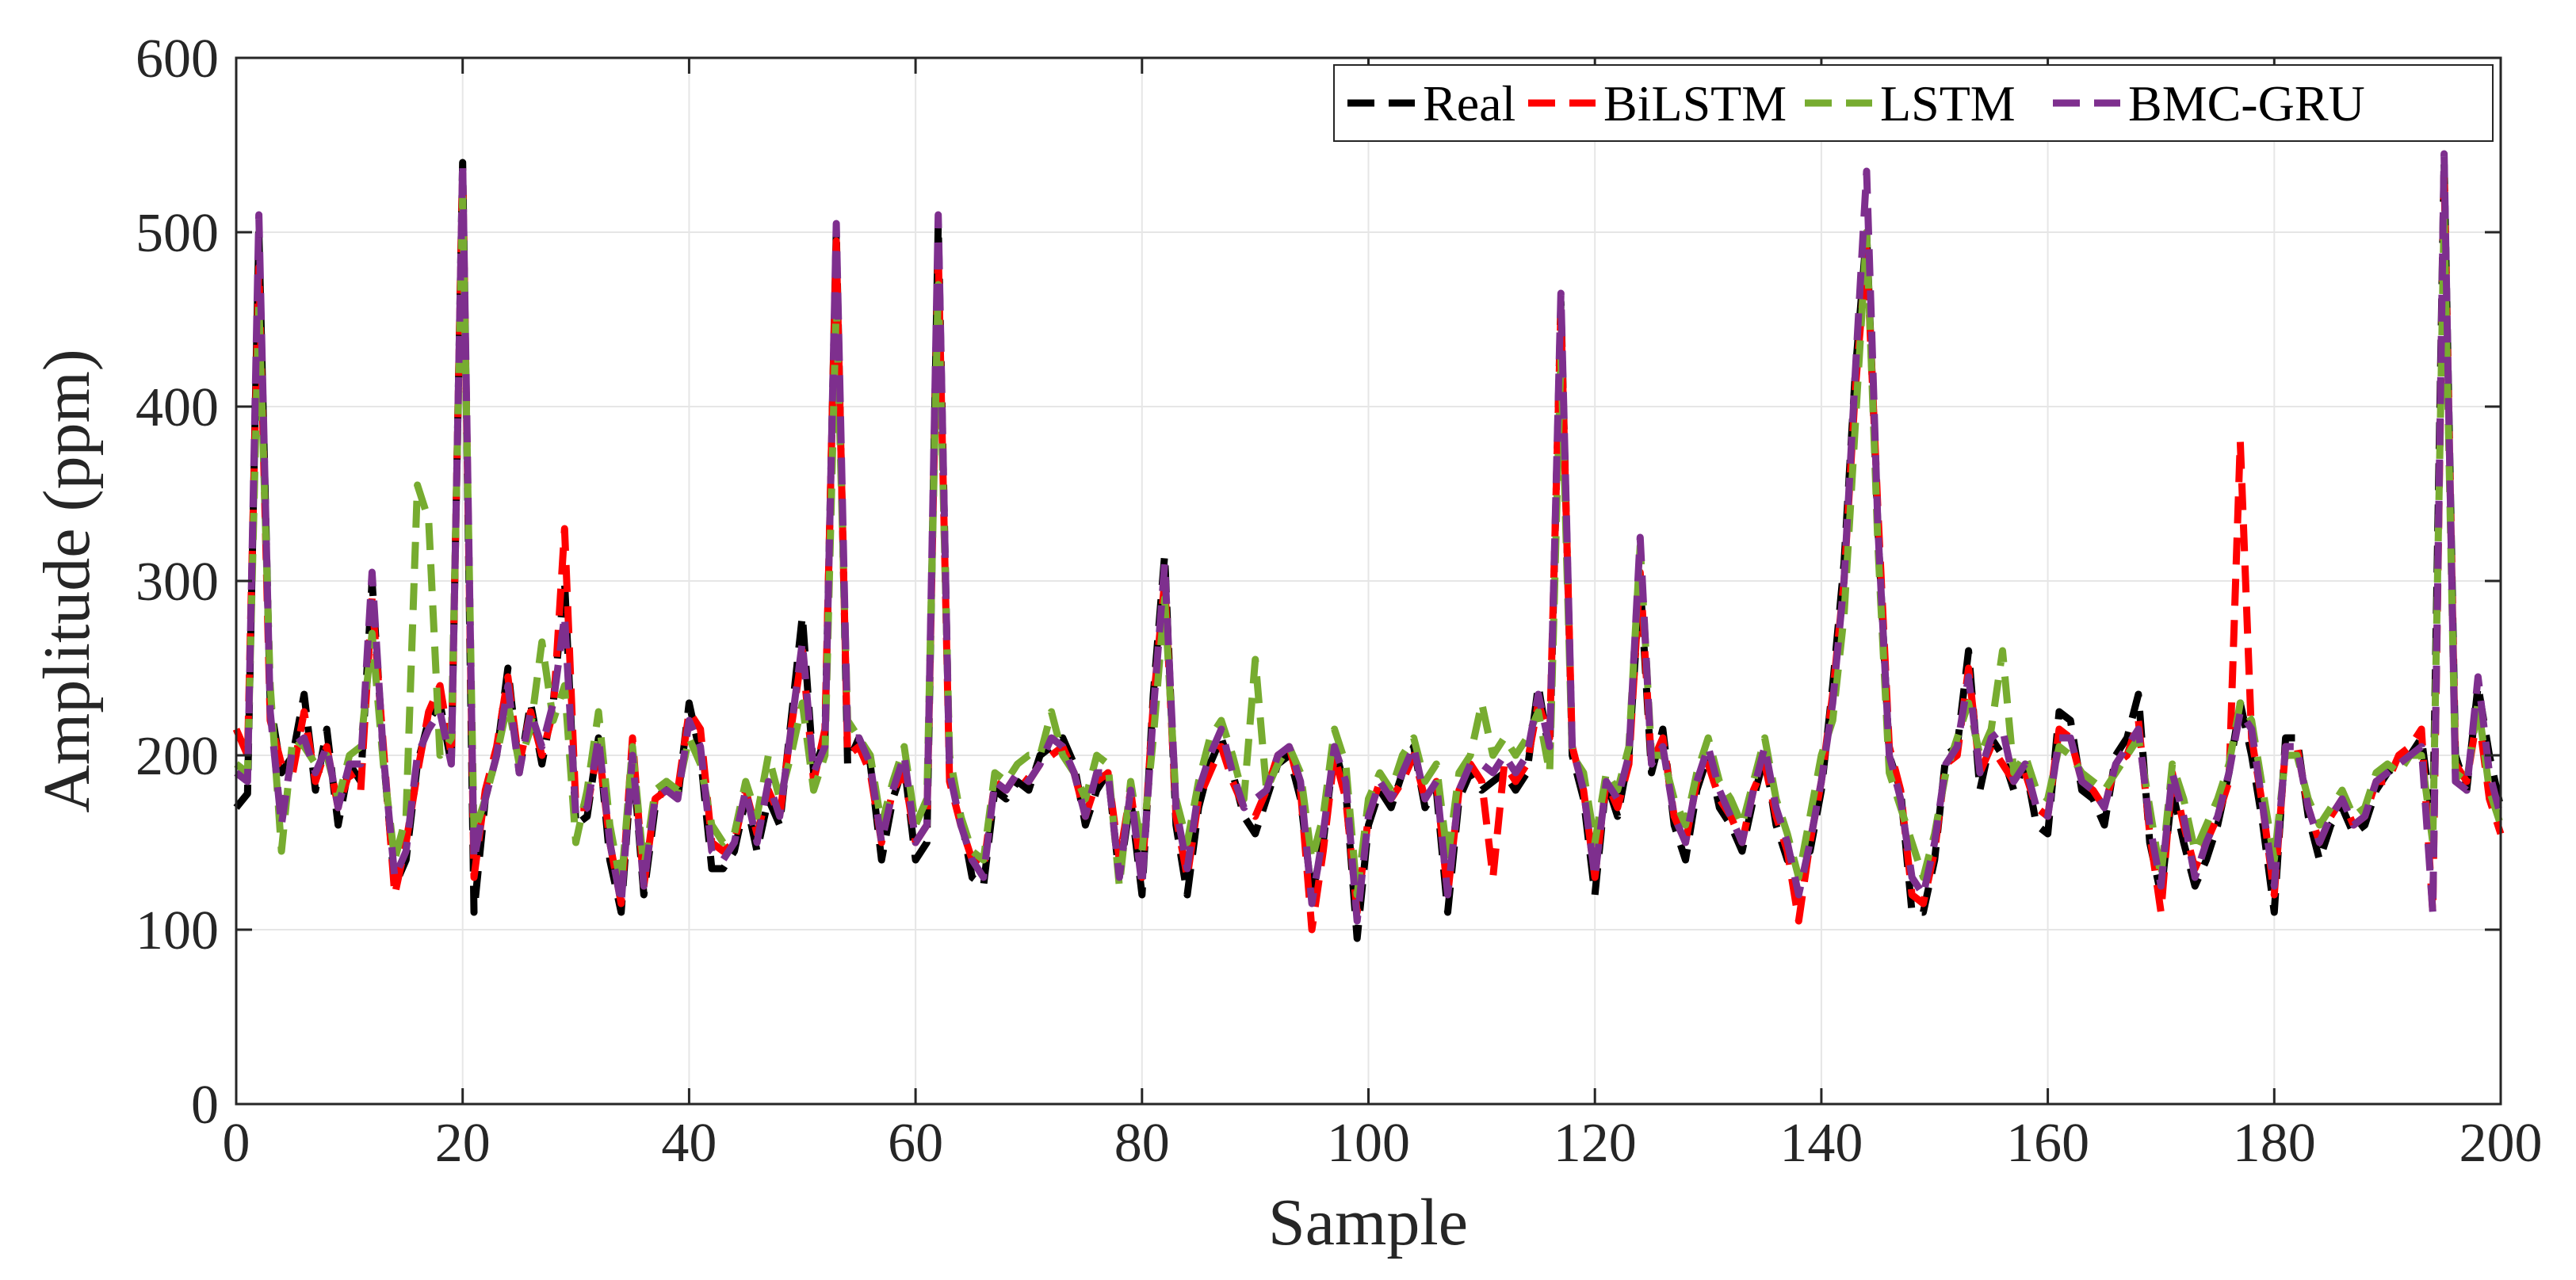 The image size is (2576, 1280). I want to click on y-tick-label: 600, so click(177, 60).